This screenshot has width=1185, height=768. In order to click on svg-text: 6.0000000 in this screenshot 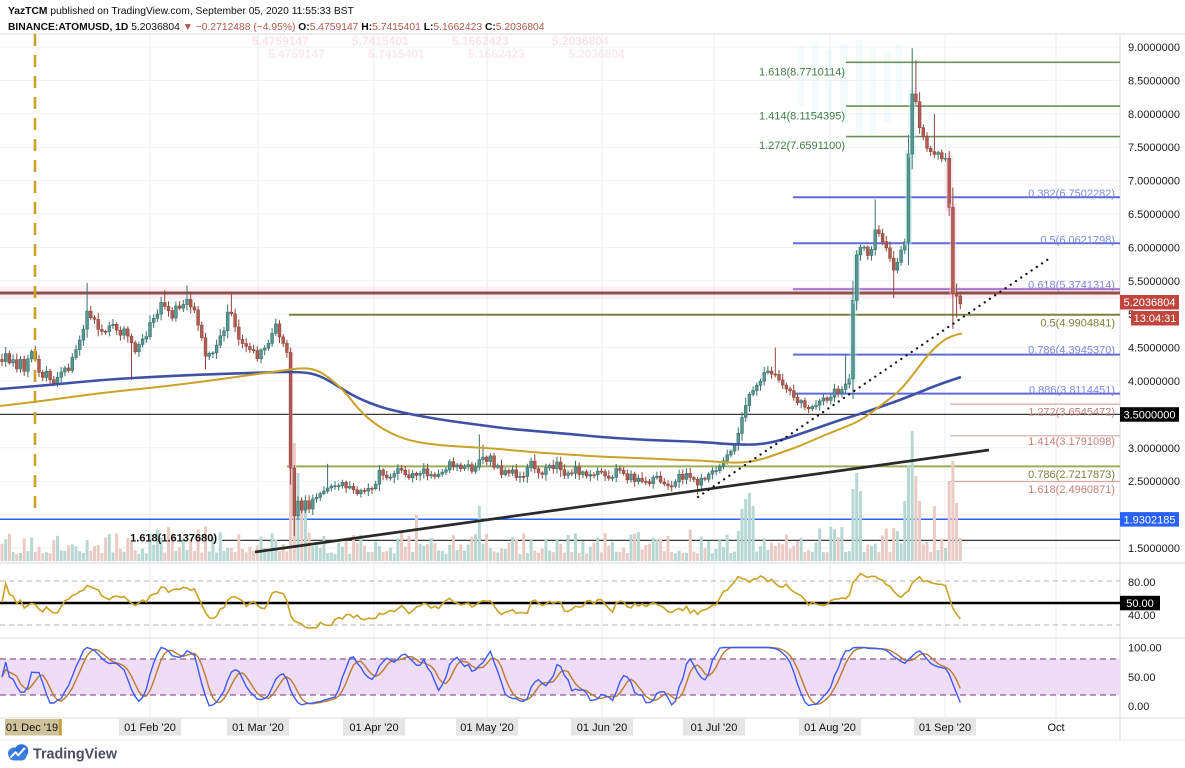, I will do `click(1154, 248)`.